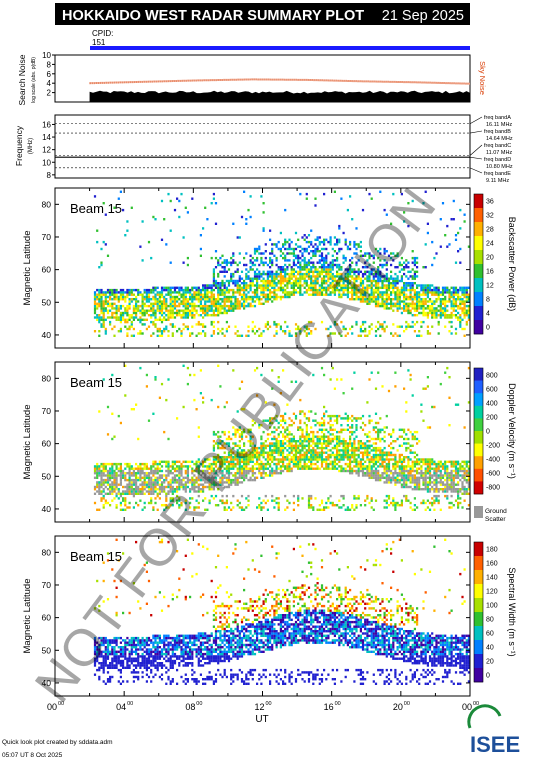  Describe the element at coordinates (497, 118) in the screenshot. I see `frequency-band-label: freq bandA` at that location.